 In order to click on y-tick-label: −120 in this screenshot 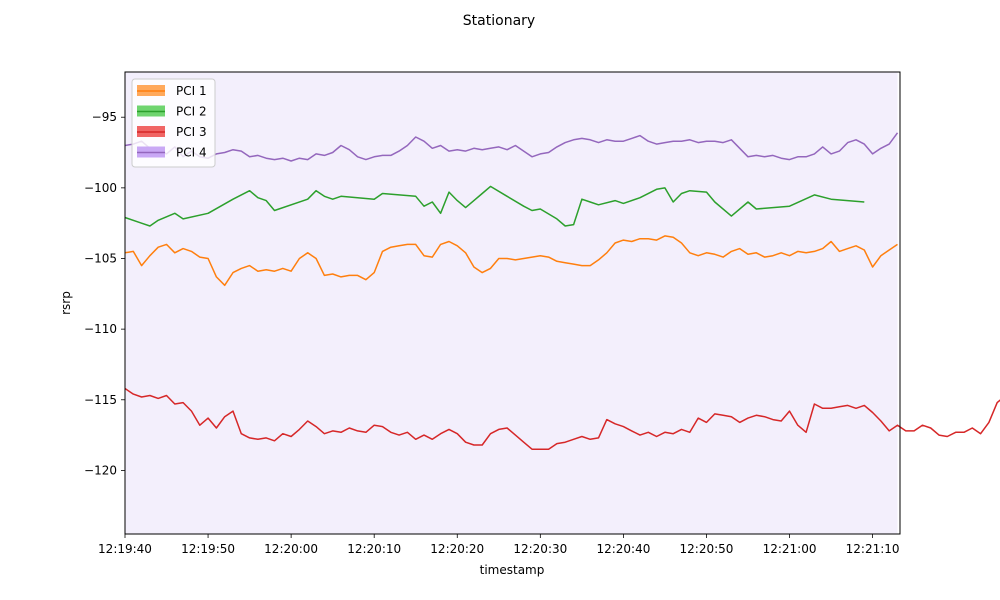, I will do `click(100, 470)`.